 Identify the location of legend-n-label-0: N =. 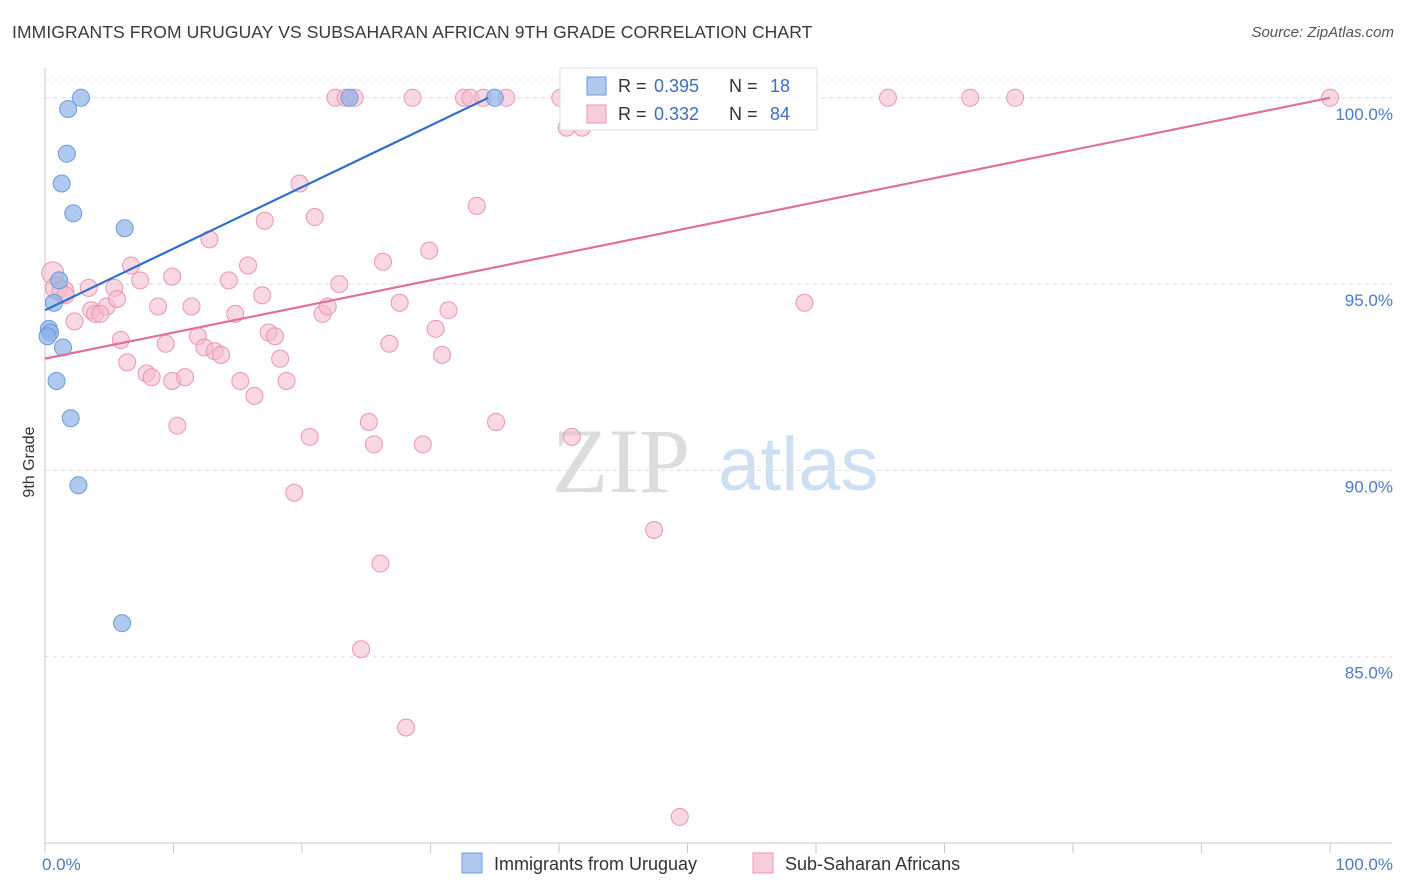
(743, 86).